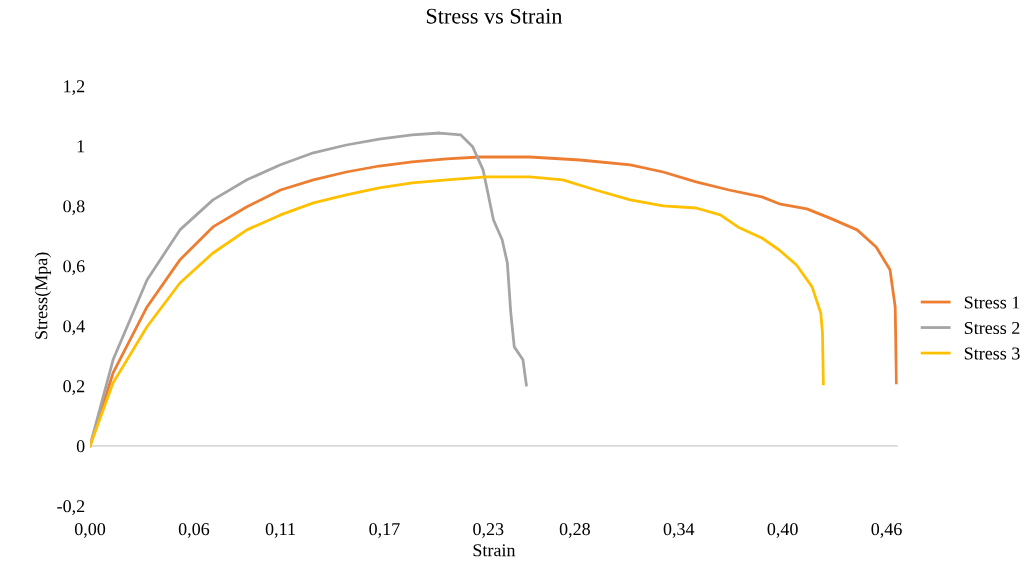 Image resolution: width=1029 pixels, height=569 pixels. Describe the element at coordinates (81, 146) in the screenshot. I see `y-tick-label: 1` at that location.